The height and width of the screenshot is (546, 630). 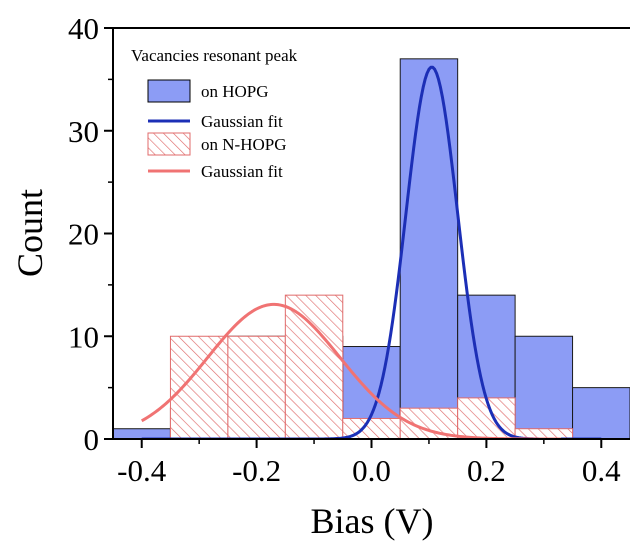 What do you see at coordinates (169, 91) in the screenshot?
I see `legend-swatch-hopg` at bounding box center [169, 91].